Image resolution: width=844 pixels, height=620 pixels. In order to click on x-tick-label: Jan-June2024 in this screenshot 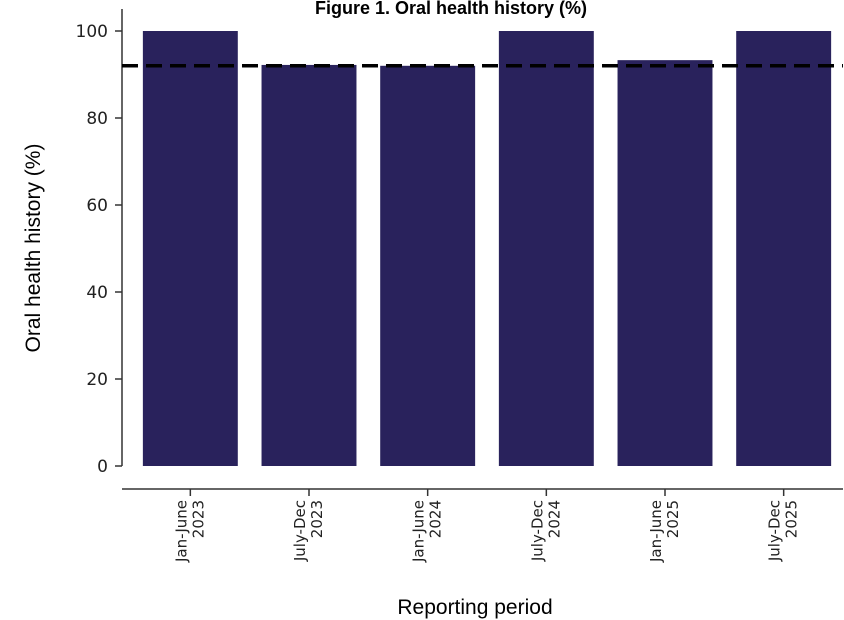, I will do `click(427, 531)`.